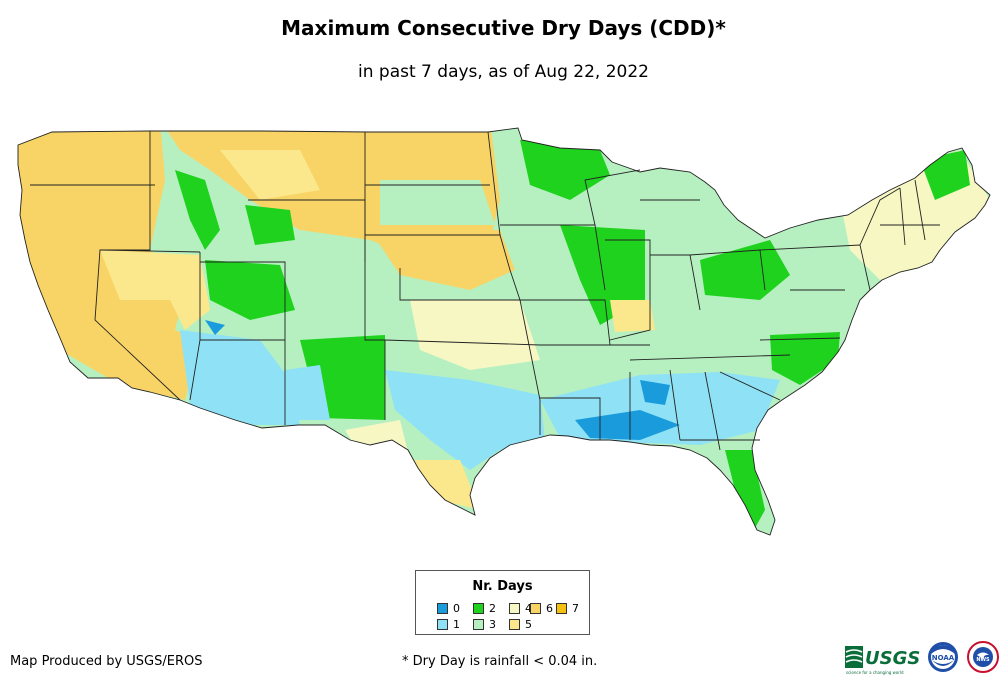 The width and height of the screenshot is (1007, 691). Describe the element at coordinates (502, 586) in the screenshot. I see `legend-title: Nr. Days` at that location.